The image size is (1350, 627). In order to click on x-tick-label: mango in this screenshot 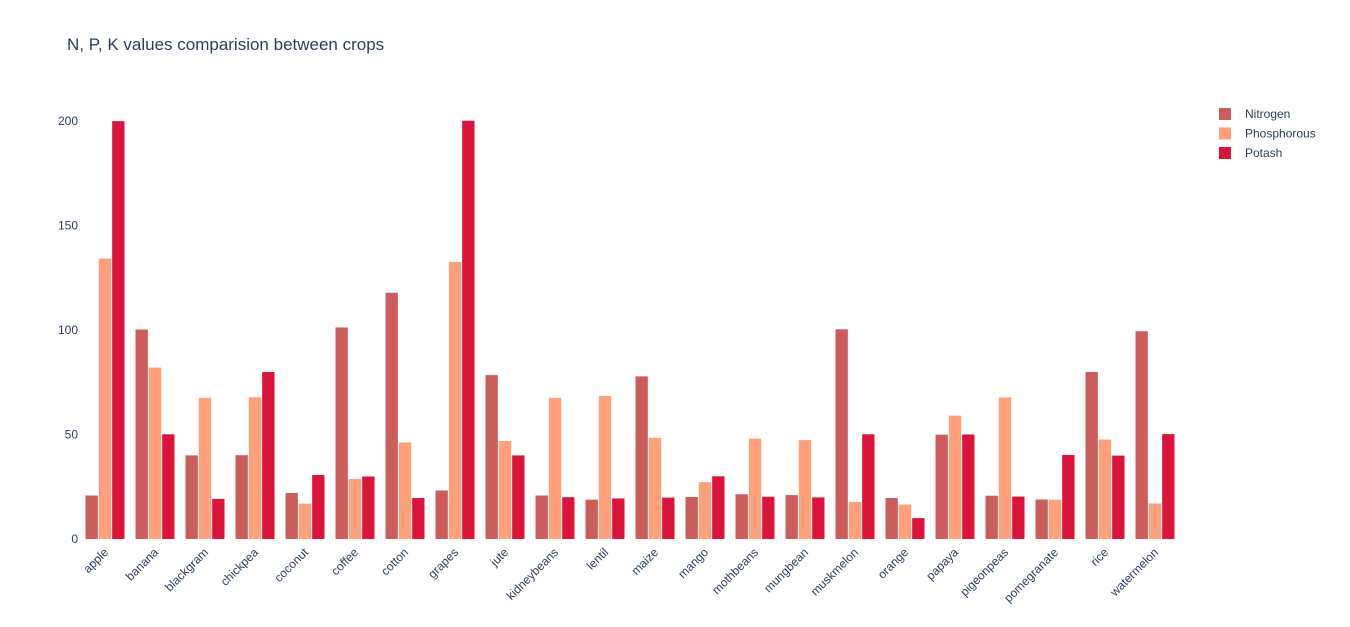, I will do `click(693, 563)`.